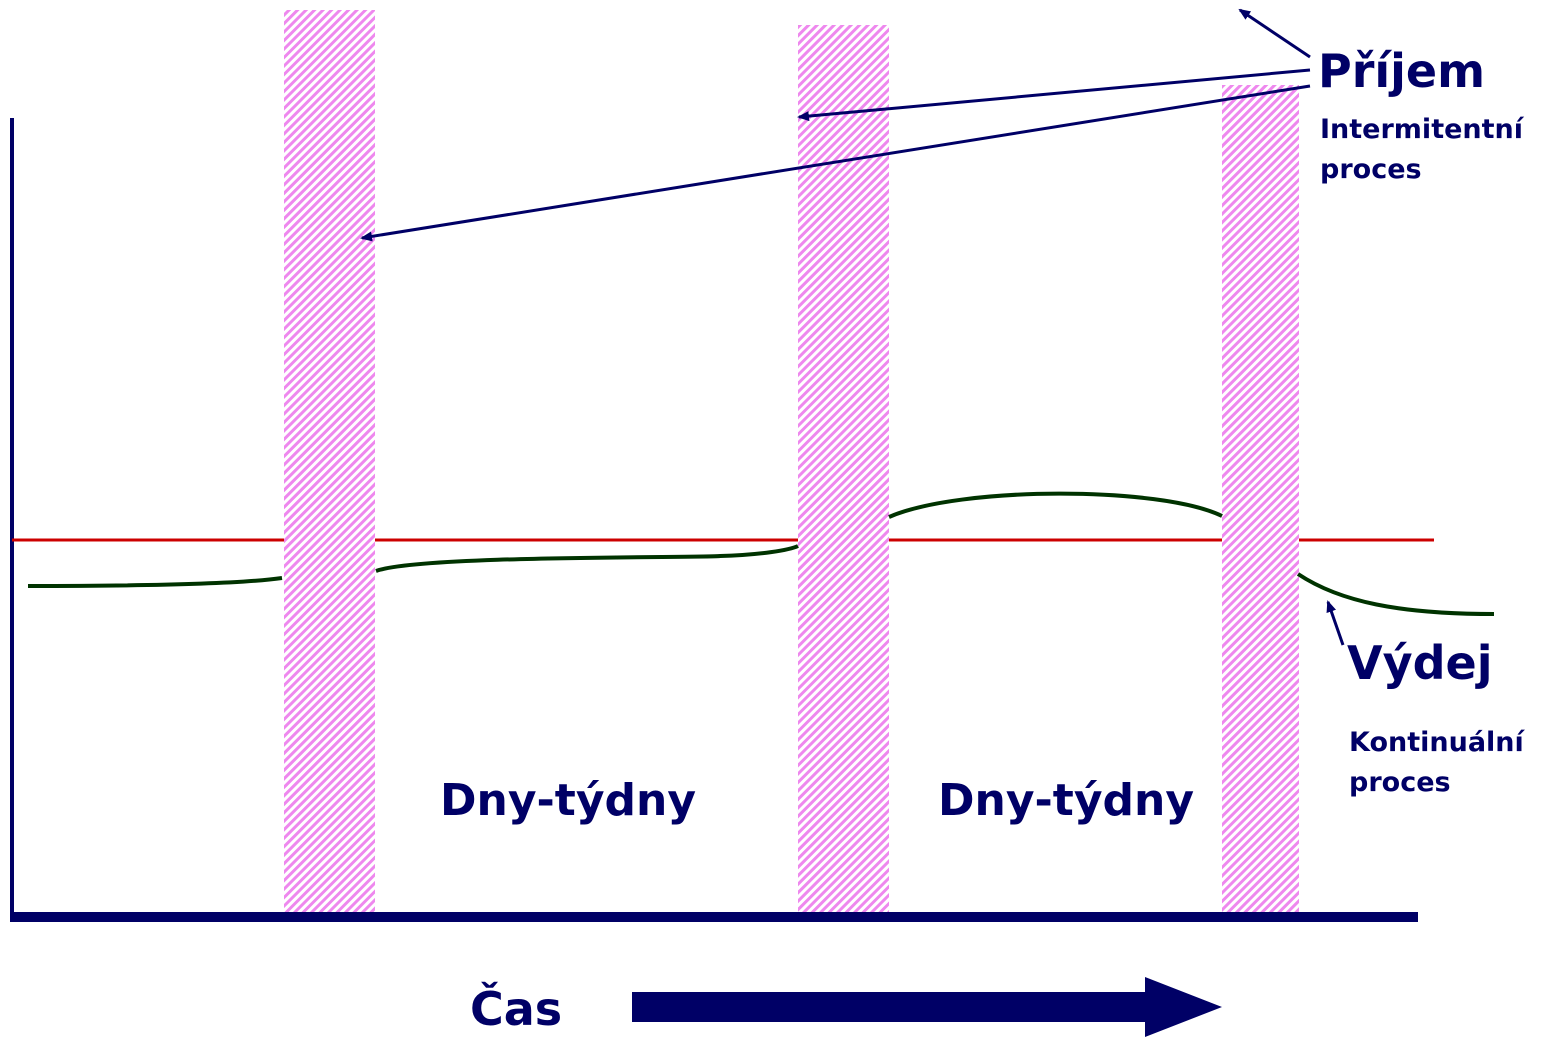  Describe the element at coordinates (568, 800) in the screenshot. I see `interval-label-1: Dny-týdny` at that location.